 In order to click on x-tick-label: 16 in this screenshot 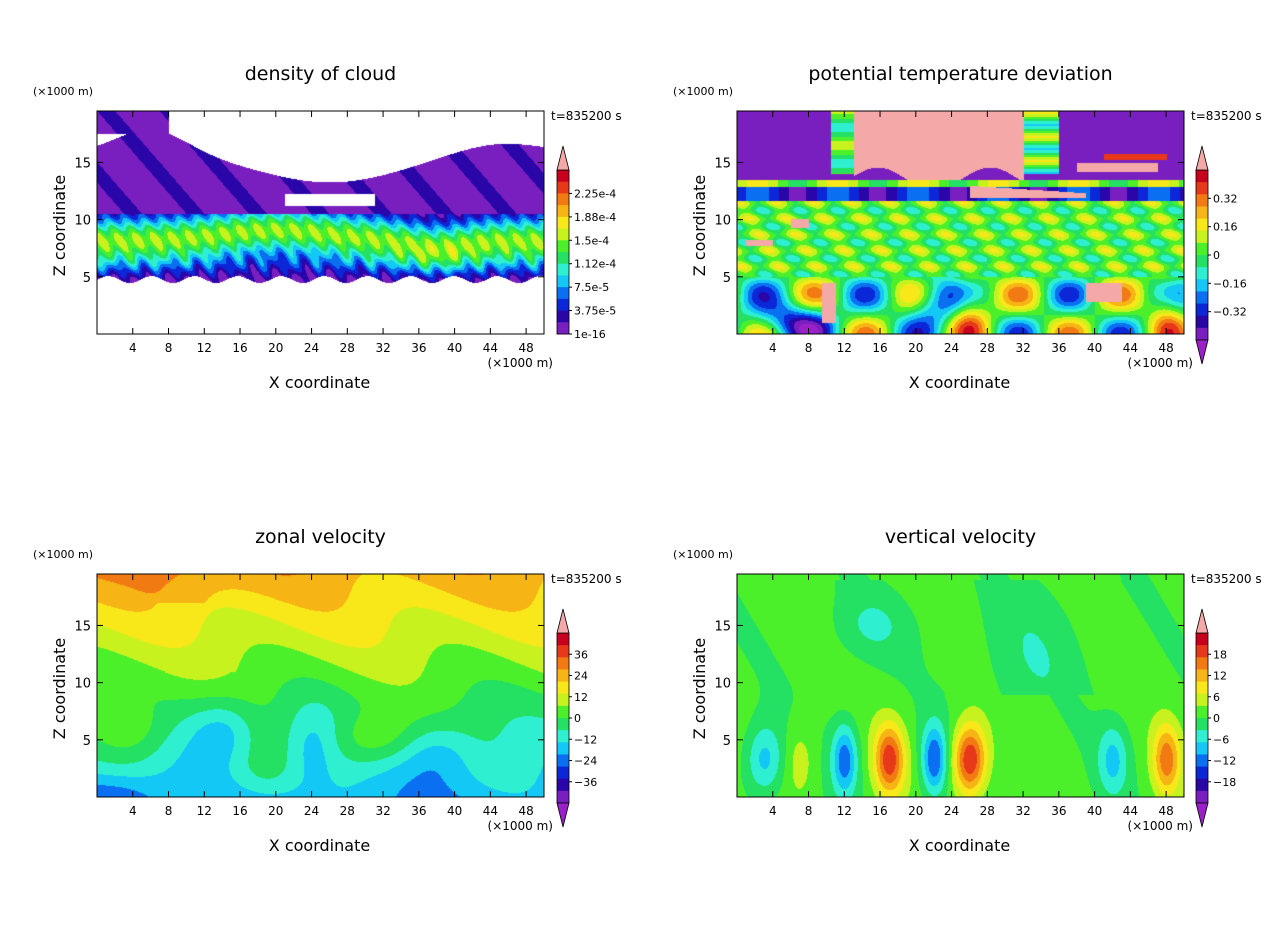, I will do `click(879, 811)`.